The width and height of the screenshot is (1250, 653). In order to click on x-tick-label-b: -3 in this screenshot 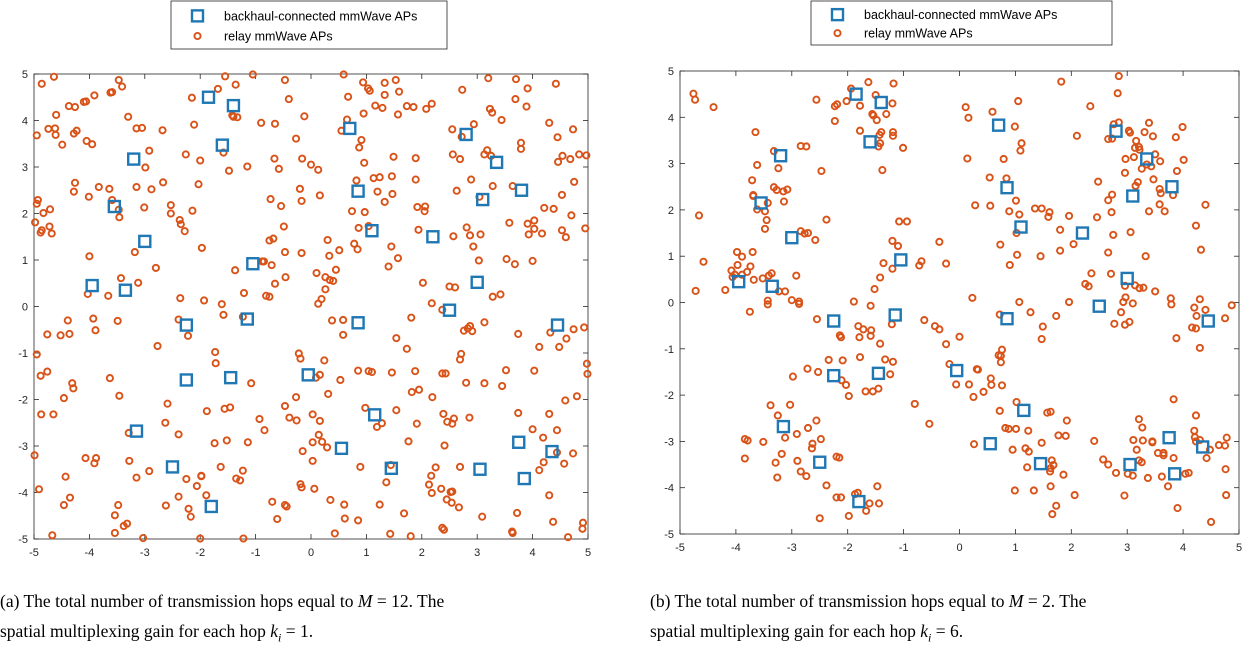, I will do `click(792, 548)`.